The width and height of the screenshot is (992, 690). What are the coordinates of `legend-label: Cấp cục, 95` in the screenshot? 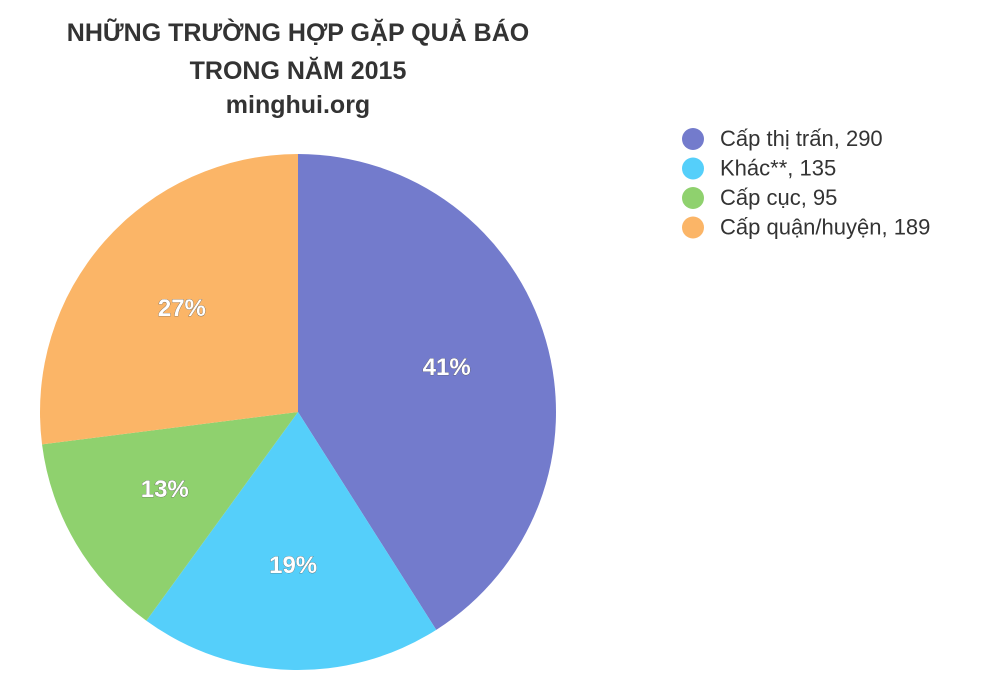 It's located at (778, 197).